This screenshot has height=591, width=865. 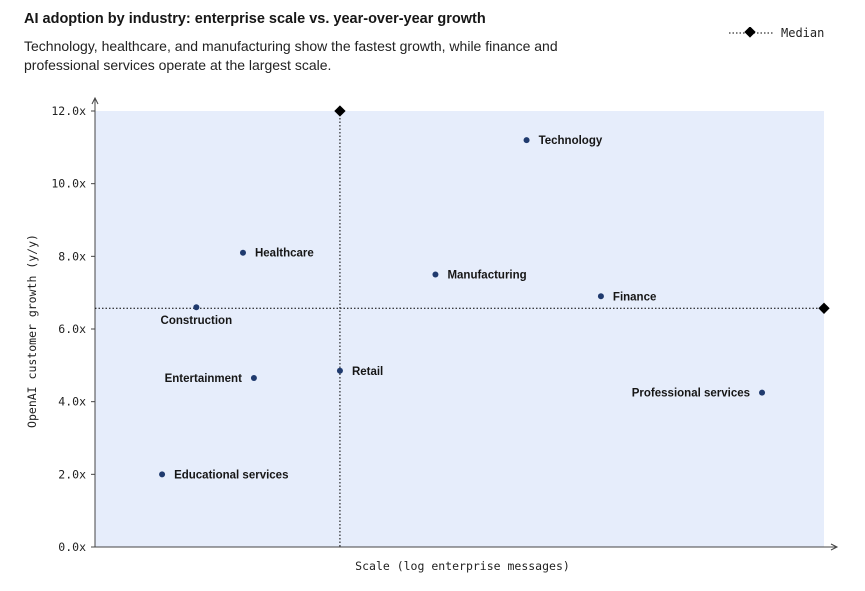 What do you see at coordinates (600, 296) in the screenshot?
I see `point-finance` at bounding box center [600, 296].